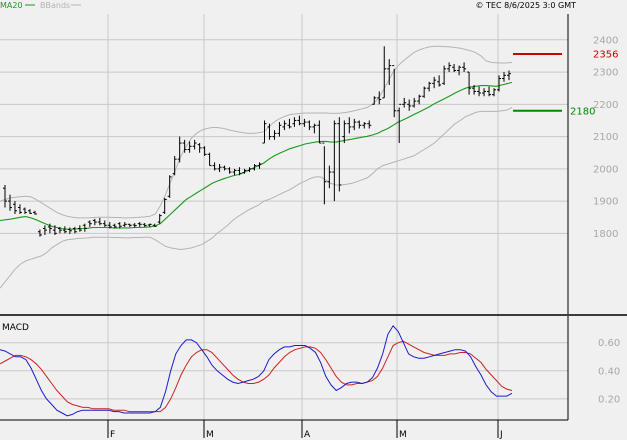 This screenshot has width=627, height=440. I want to click on chart-header: MA20 BBands © TEC 8/6/2025 3:0 GMT, so click(288, 5).